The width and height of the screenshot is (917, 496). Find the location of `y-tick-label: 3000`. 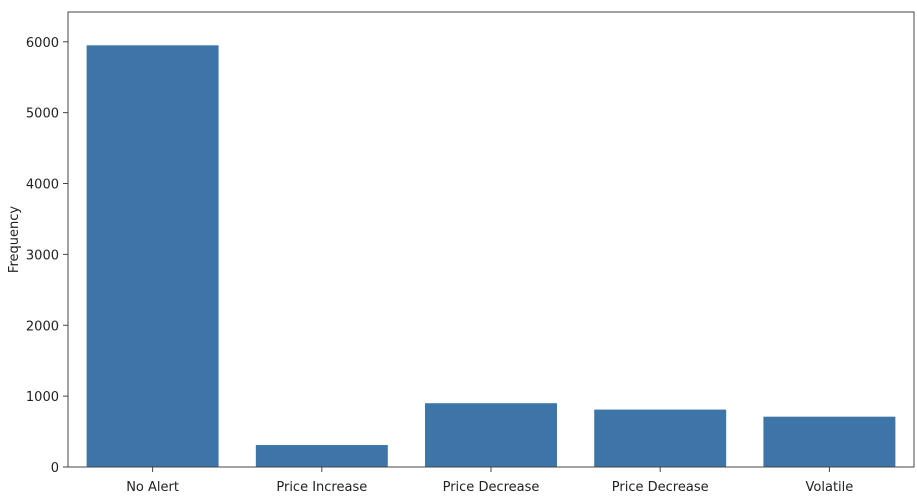

y-tick-label: 3000 is located at coordinates (42, 255).